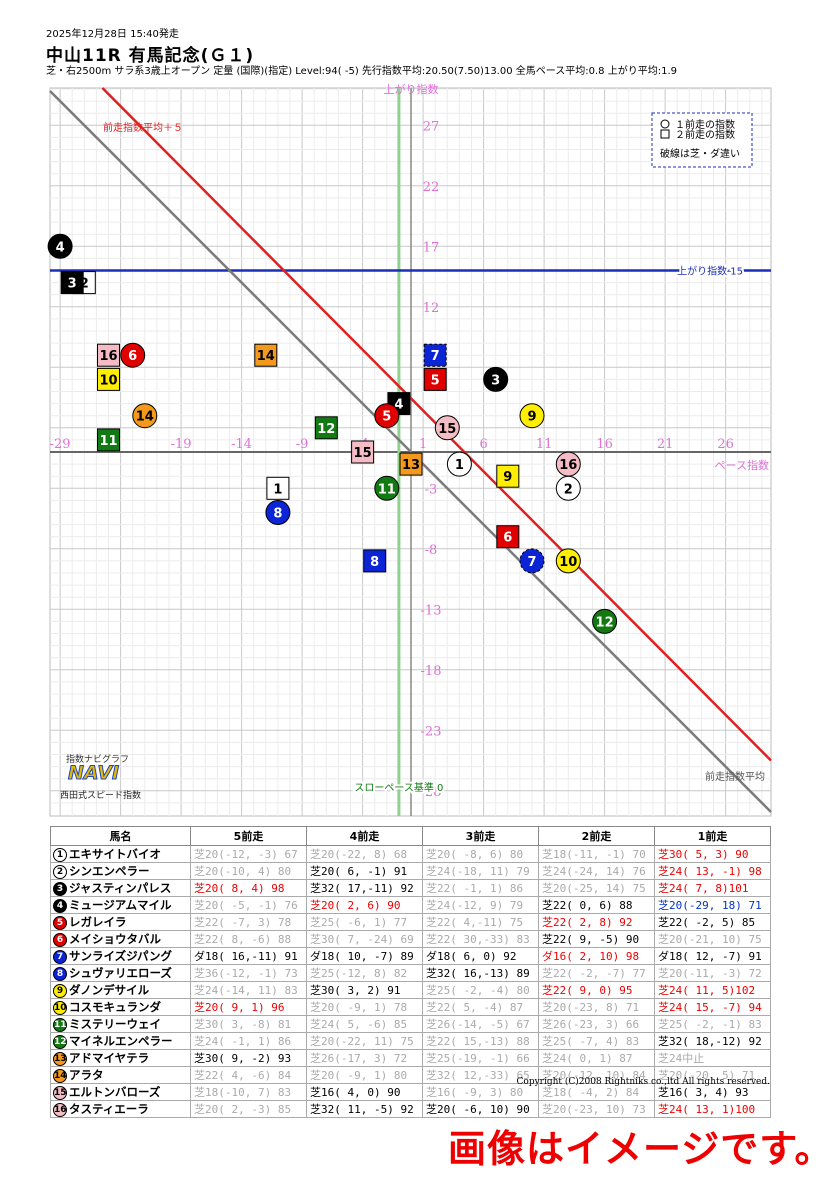  Describe the element at coordinates (60, 1041) in the screenshot. I see `horse-number-badge: 12` at that location.